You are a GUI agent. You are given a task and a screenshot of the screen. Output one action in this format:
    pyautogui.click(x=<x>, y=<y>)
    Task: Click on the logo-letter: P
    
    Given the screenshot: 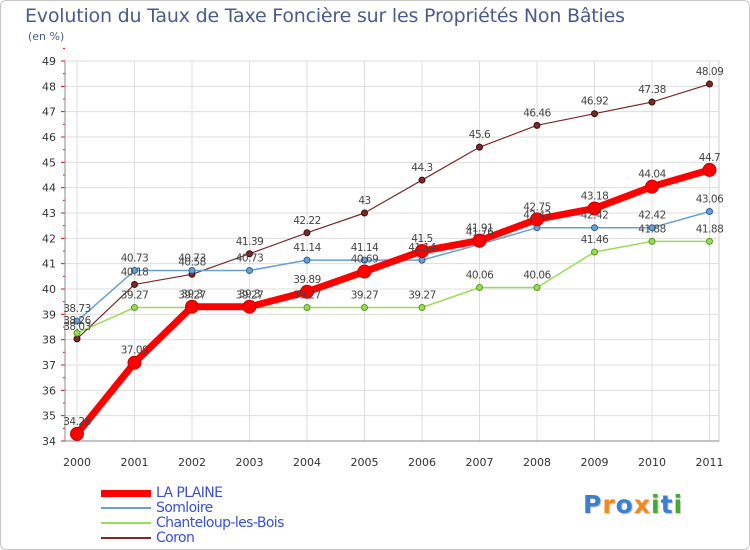 What is the action you would take?
    pyautogui.click(x=593, y=504)
    